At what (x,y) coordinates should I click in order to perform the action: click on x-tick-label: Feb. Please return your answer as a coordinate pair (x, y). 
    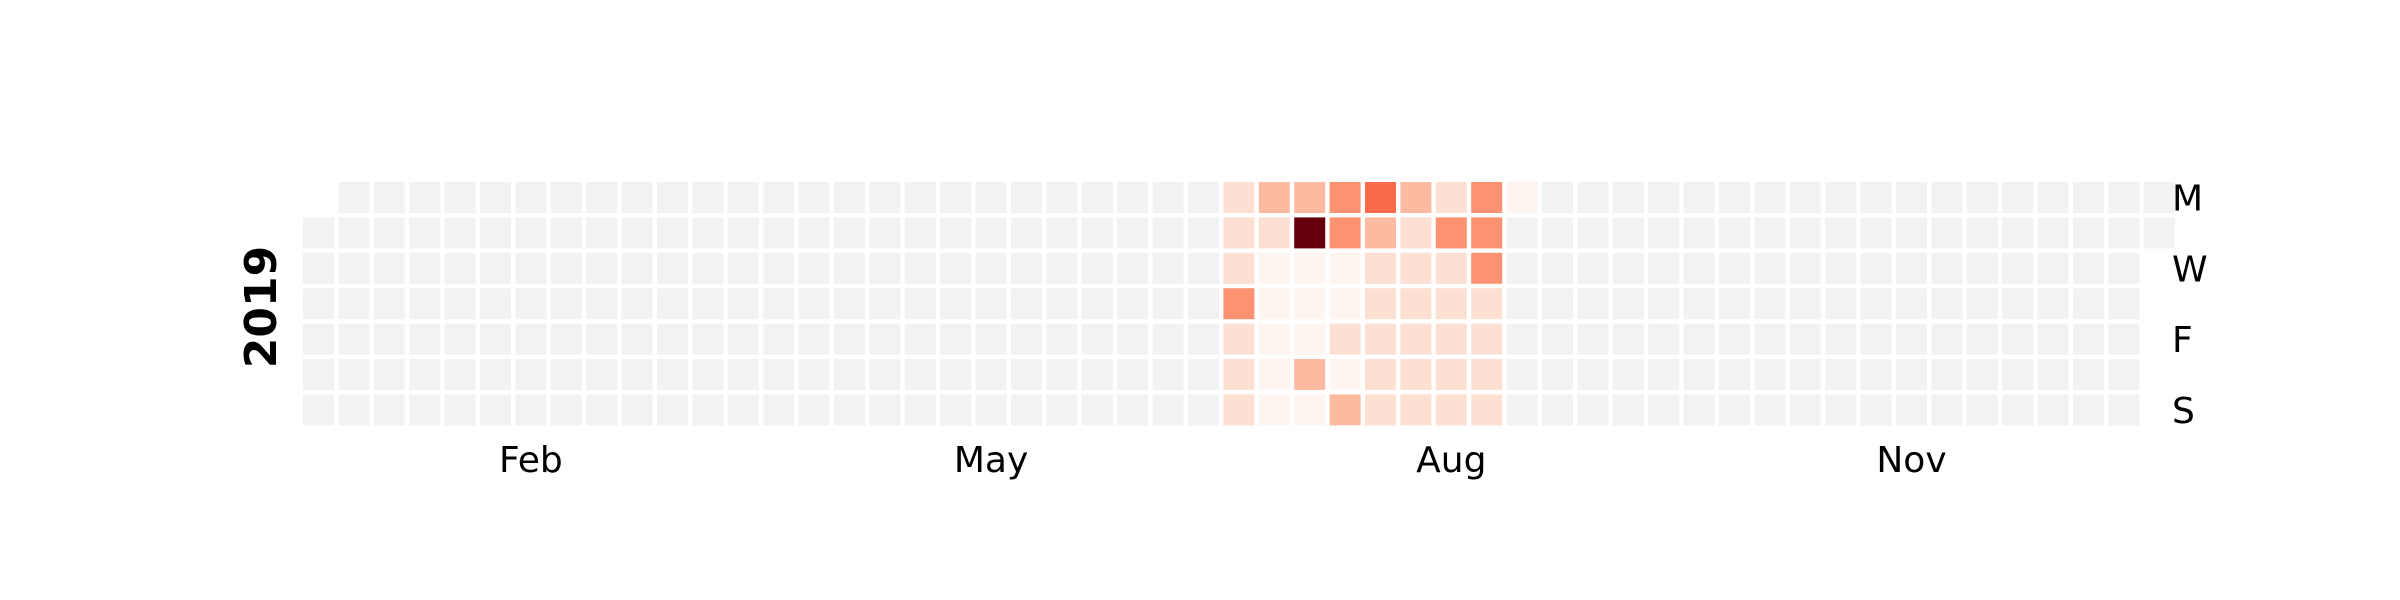
    Looking at the image, I should click on (531, 460).